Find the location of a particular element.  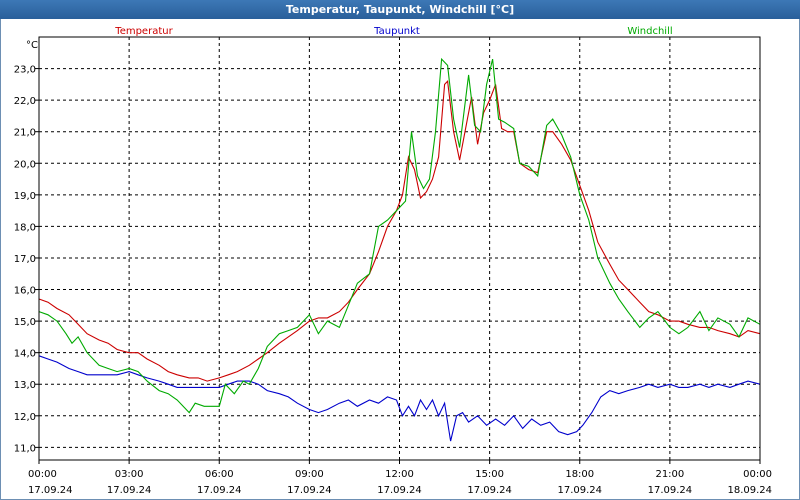

x-tick-time-label: 18:00 is located at coordinates (579, 474).